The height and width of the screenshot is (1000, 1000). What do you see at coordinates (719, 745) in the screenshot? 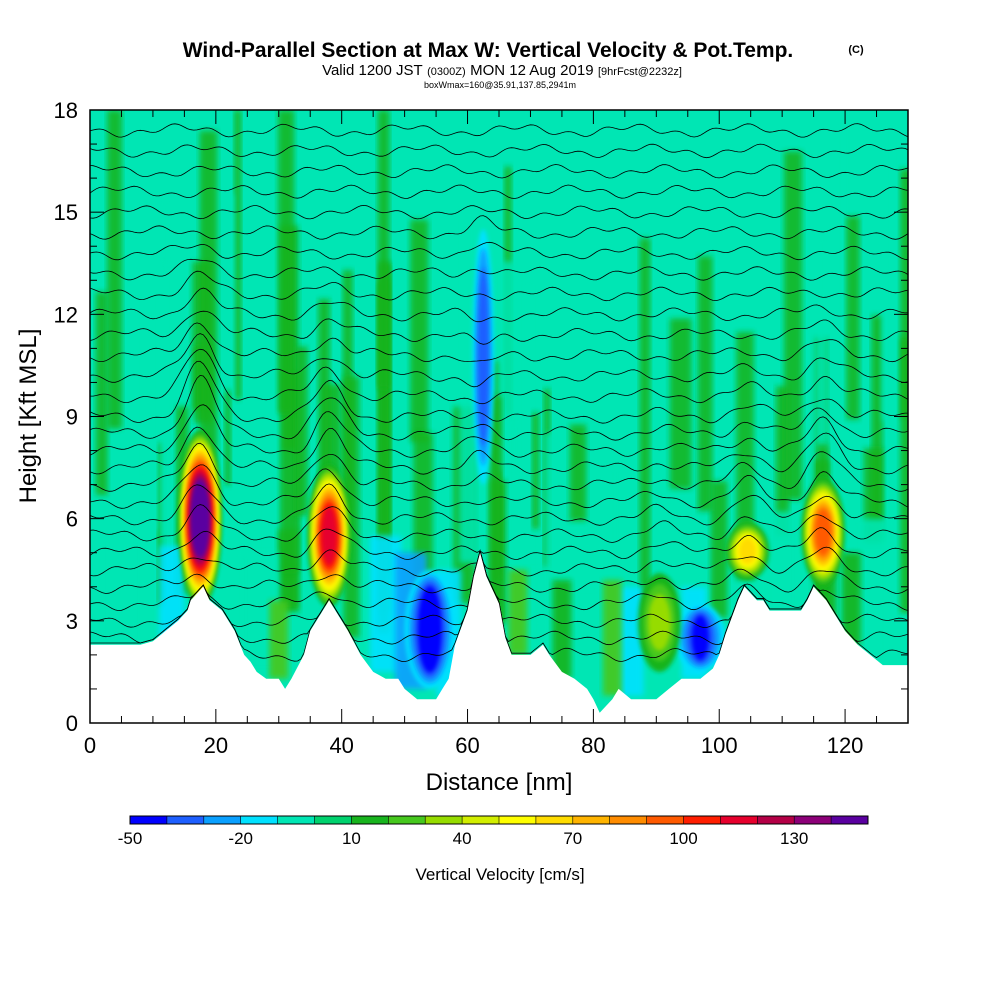
I see `x-tick-label: 100` at bounding box center [719, 745].